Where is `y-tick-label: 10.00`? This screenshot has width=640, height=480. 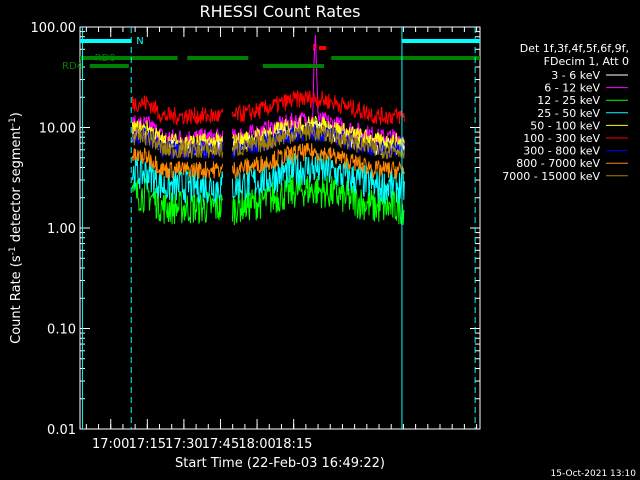
y-tick-label: 10.00 is located at coordinates (57, 129).